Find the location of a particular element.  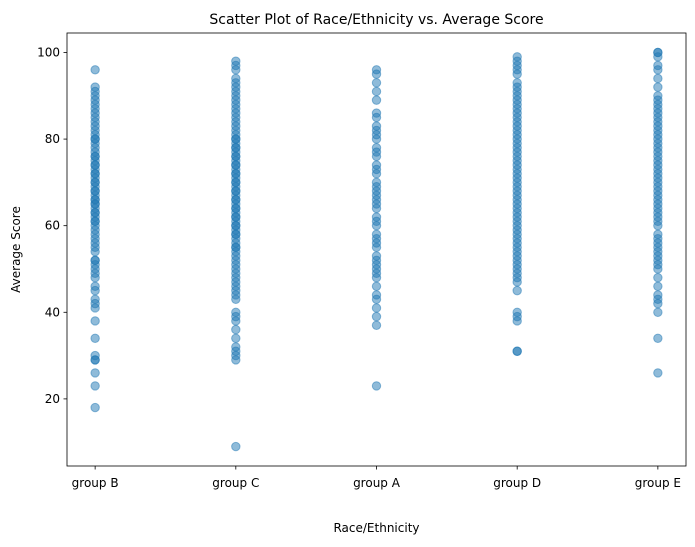

x-tick-label: group C is located at coordinates (235, 483).